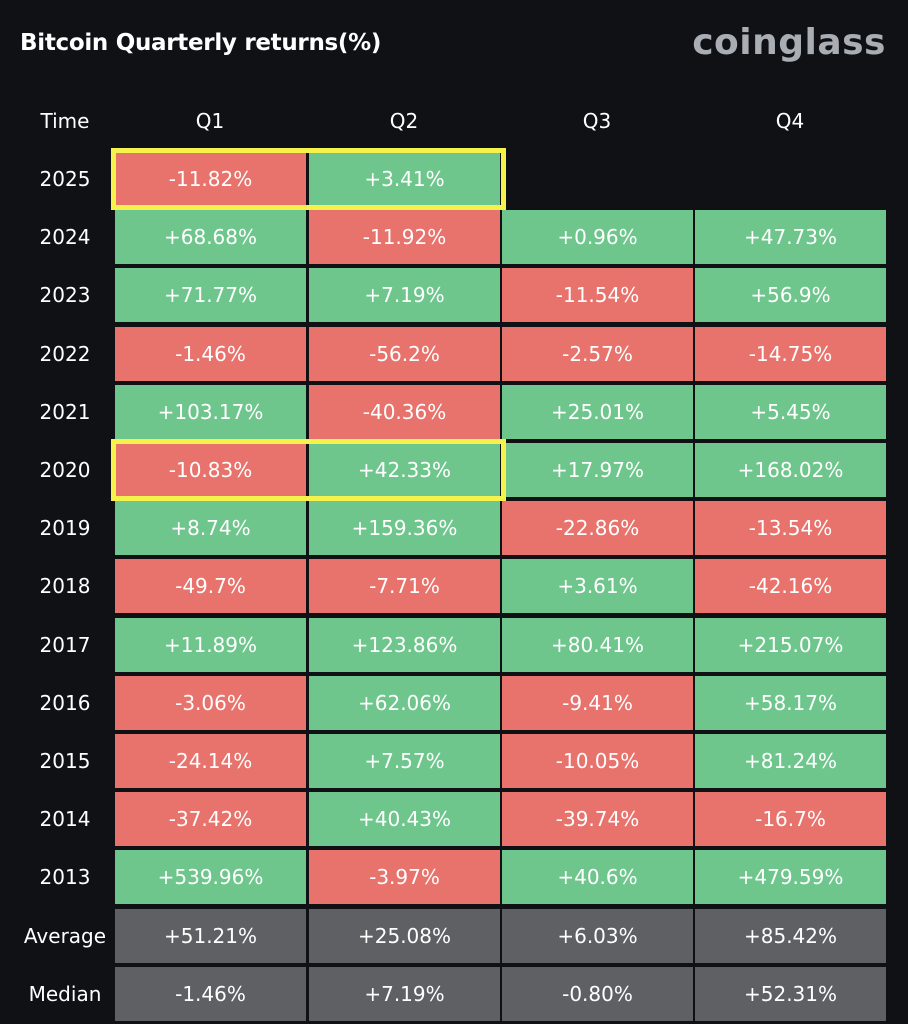  I want to click on cell-2015-q3: -10.05%, so click(597, 761).